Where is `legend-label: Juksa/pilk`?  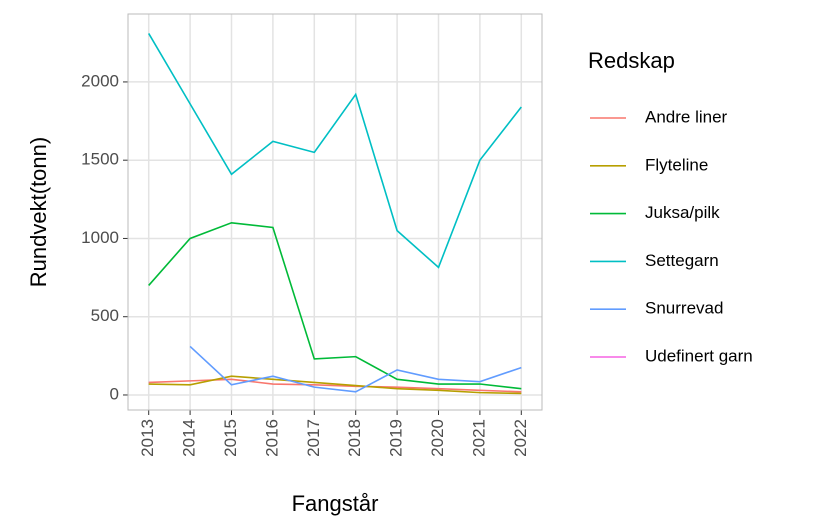 legend-label: Juksa/pilk is located at coordinates (682, 212).